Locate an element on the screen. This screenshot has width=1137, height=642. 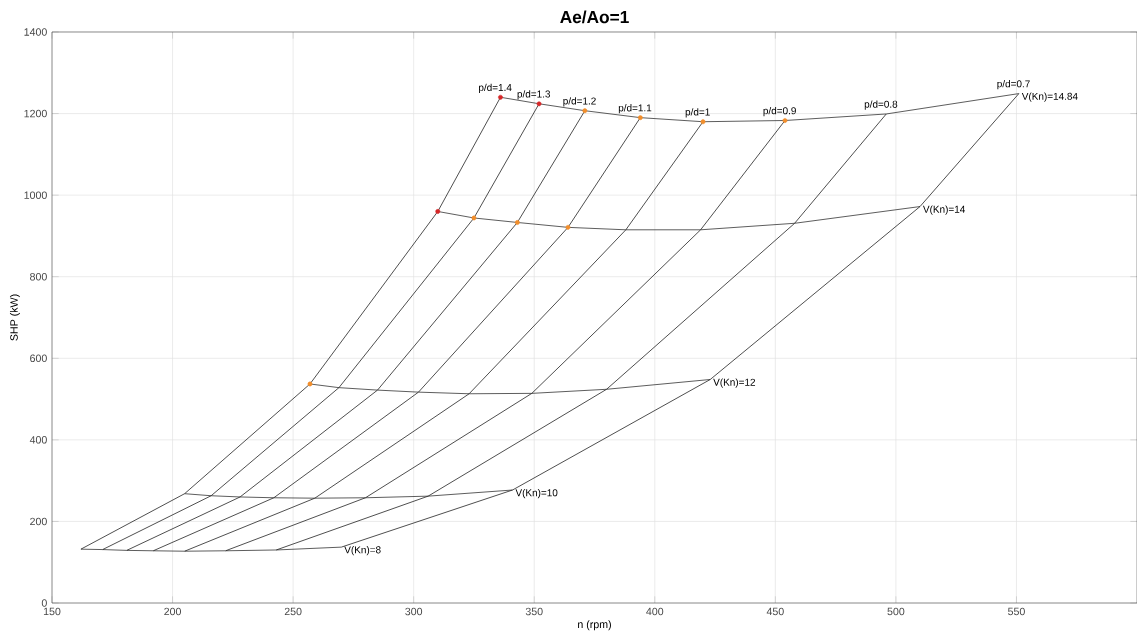
y-tick-label: 600 is located at coordinates (38, 358).